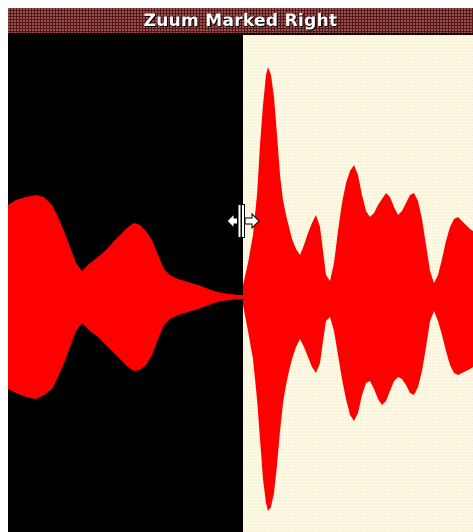 The height and width of the screenshot is (532, 473). I want to click on window-title: Zuum Marked Right, so click(240, 20).